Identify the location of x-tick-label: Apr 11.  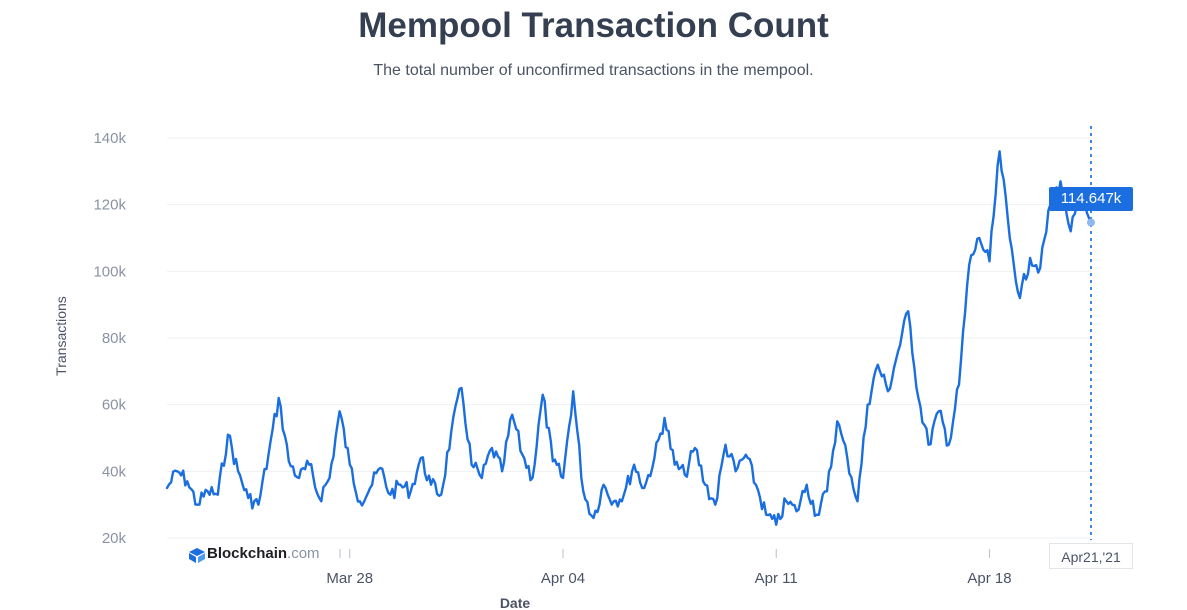
(776, 578).